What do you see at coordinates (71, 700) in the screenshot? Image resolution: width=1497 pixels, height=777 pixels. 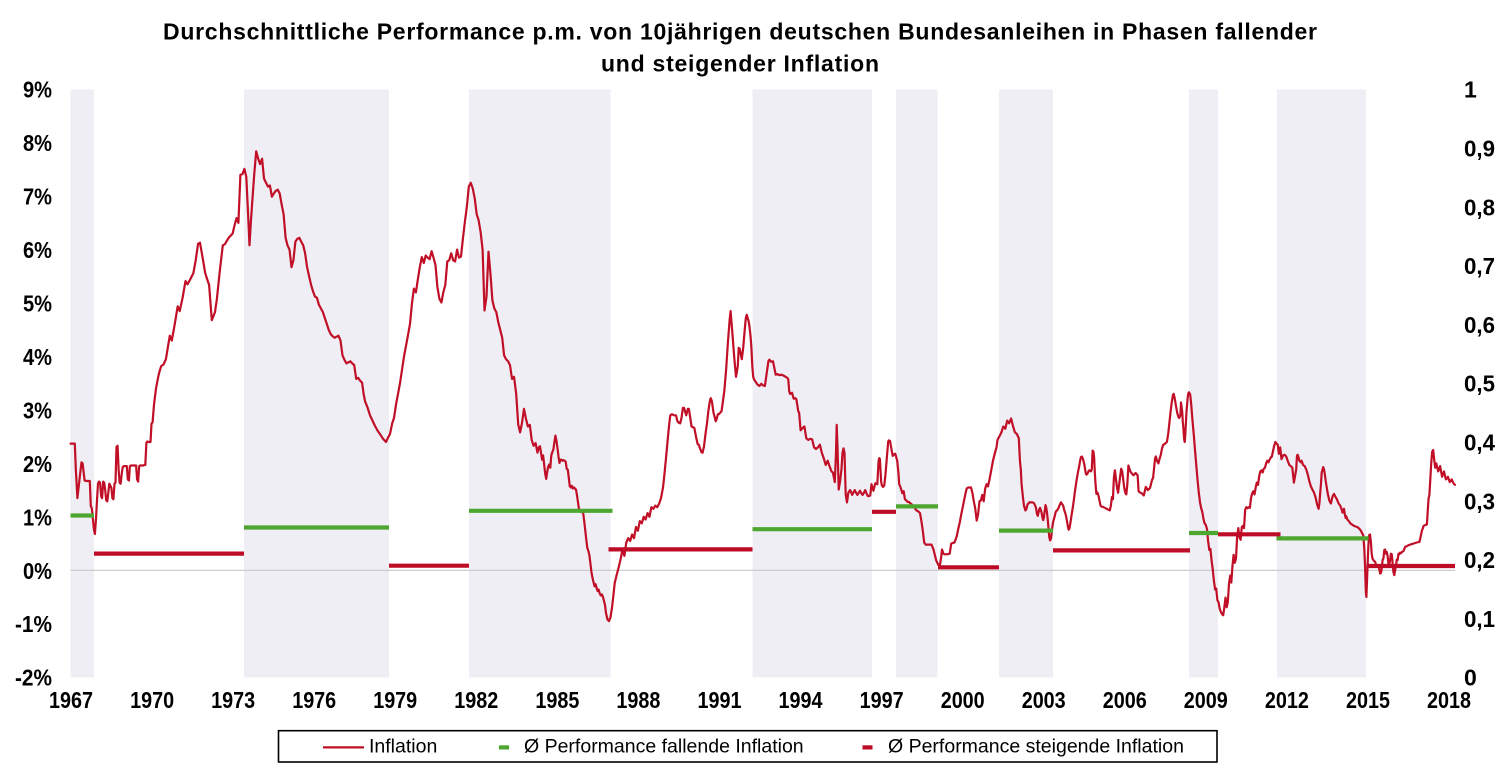 I see `svg-text: 1967` at bounding box center [71, 700].